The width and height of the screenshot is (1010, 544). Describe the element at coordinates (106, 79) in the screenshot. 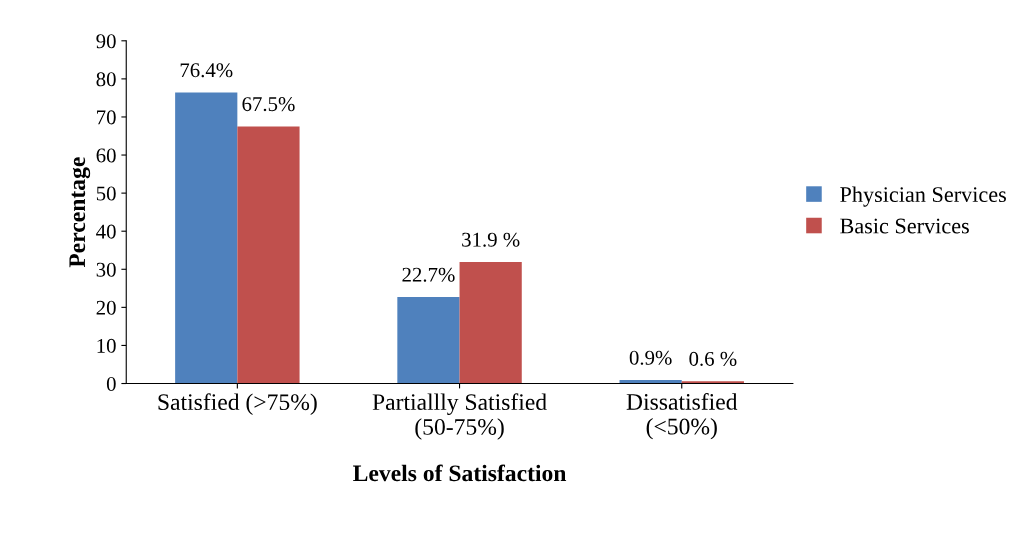

I see `y-tick-label: 80` at that location.